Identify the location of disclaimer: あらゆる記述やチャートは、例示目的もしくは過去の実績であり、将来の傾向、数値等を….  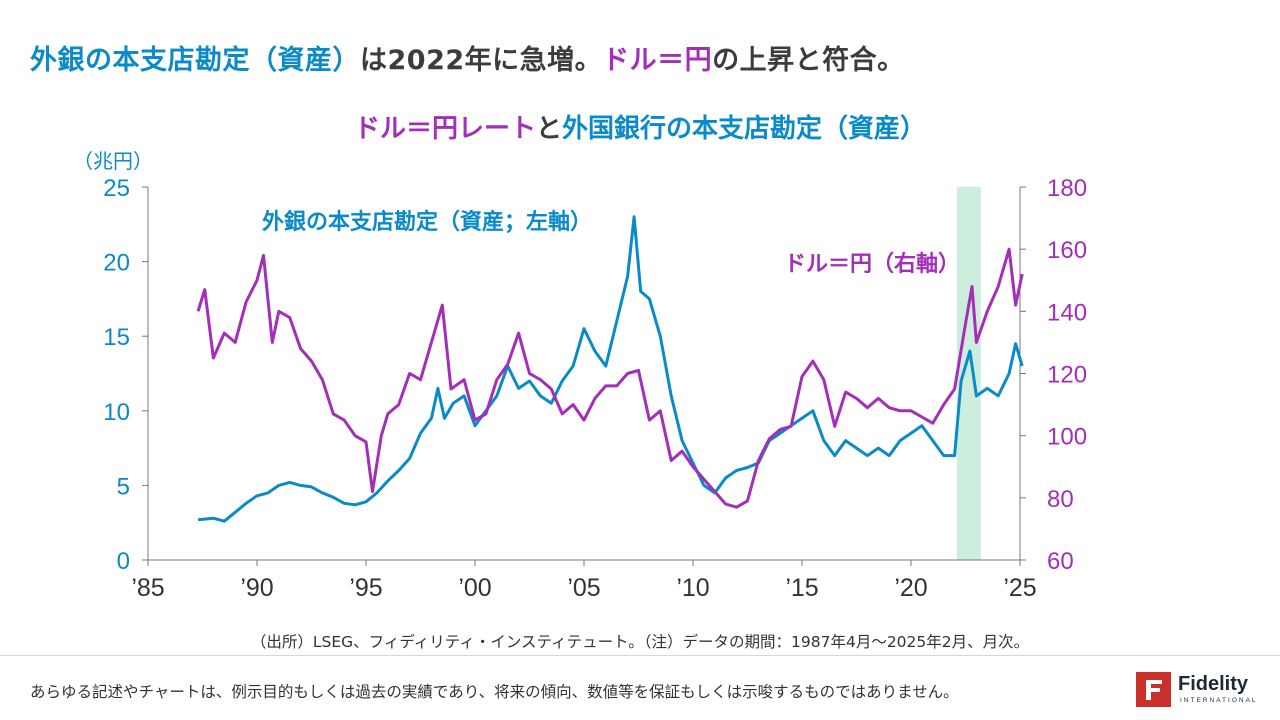
(494, 692).